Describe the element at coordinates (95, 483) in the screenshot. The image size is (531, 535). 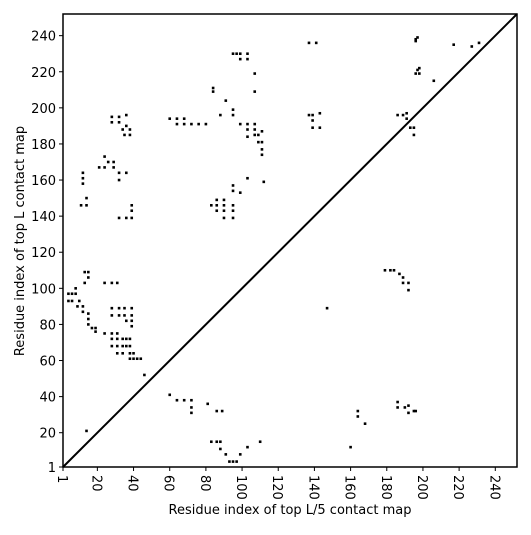
I see `x-tick-label: 20` at that location.